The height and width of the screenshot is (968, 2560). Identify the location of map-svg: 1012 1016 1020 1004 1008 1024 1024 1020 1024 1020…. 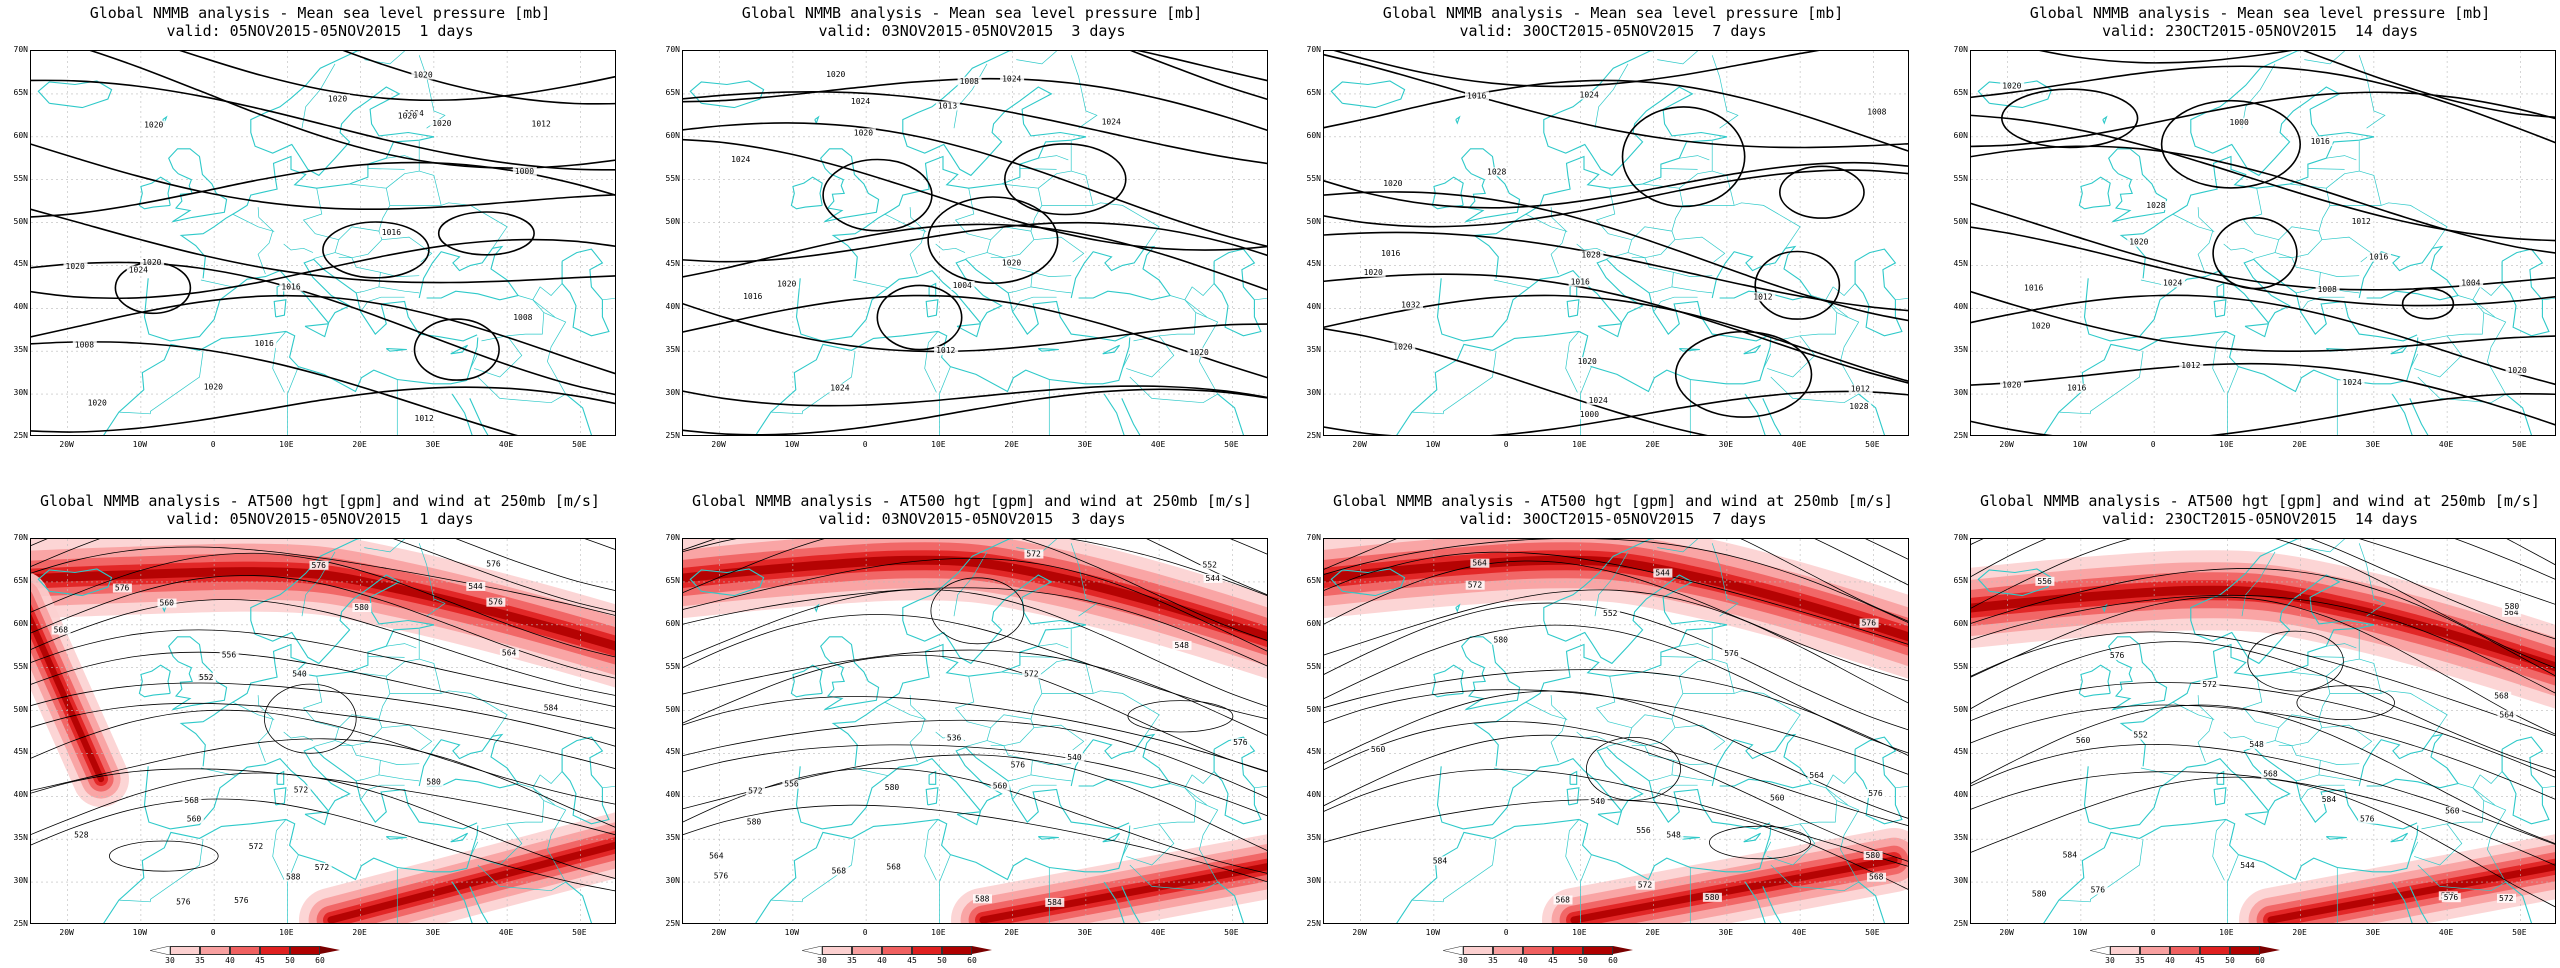
(975, 243).